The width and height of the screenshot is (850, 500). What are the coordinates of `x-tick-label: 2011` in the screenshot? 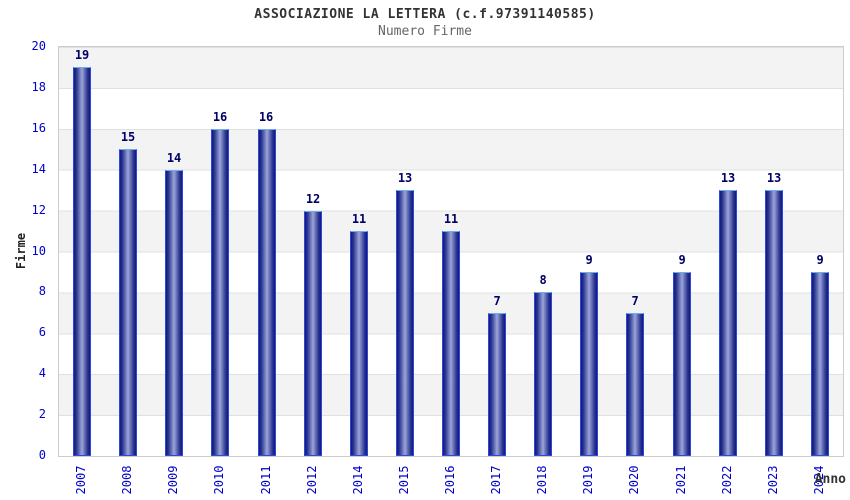 It's located at (266, 480).